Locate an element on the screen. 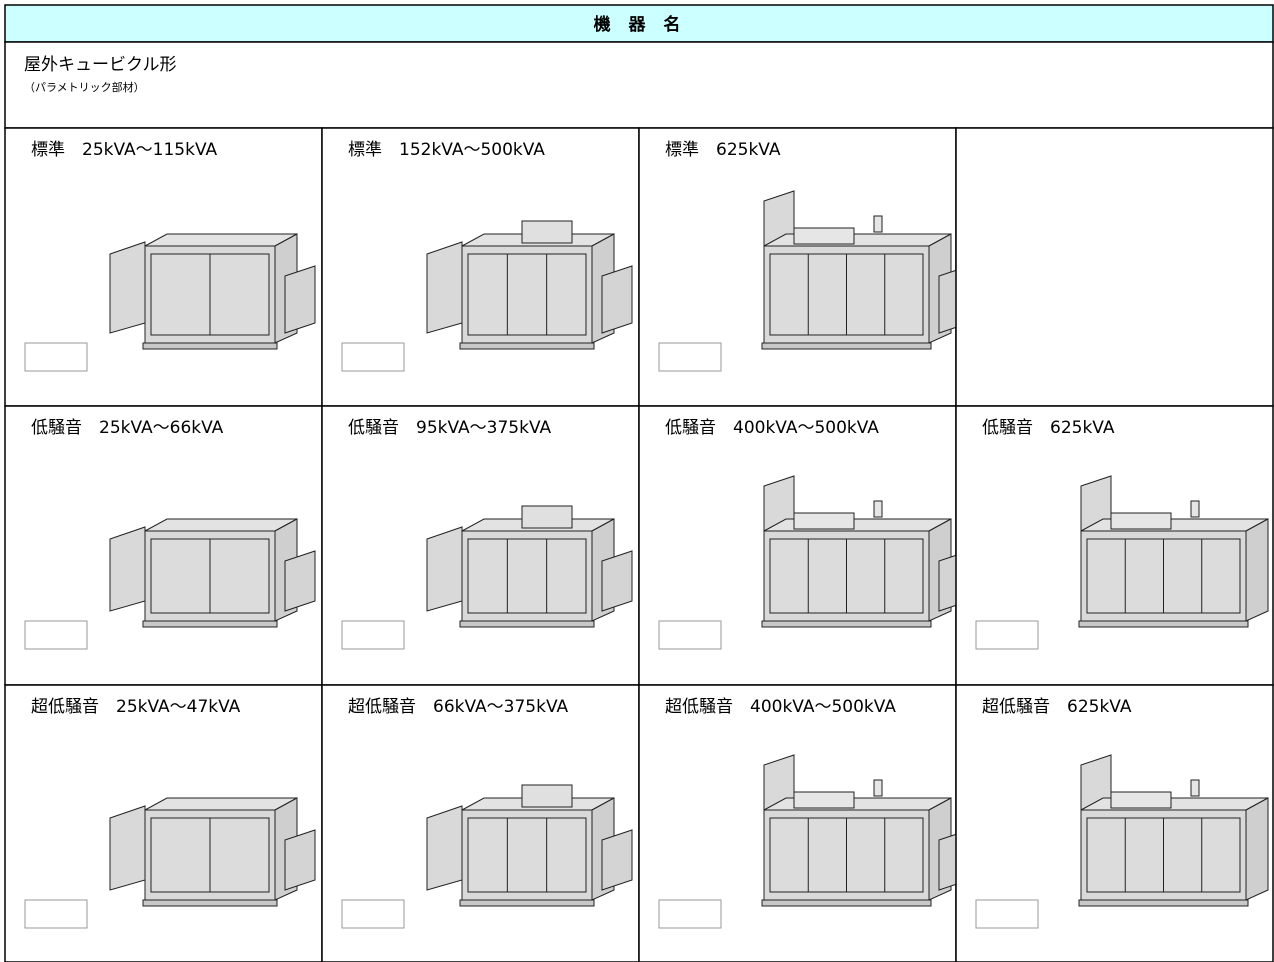  cell-label: 低騒音 25kVA～66kVA is located at coordinates (127, 428).